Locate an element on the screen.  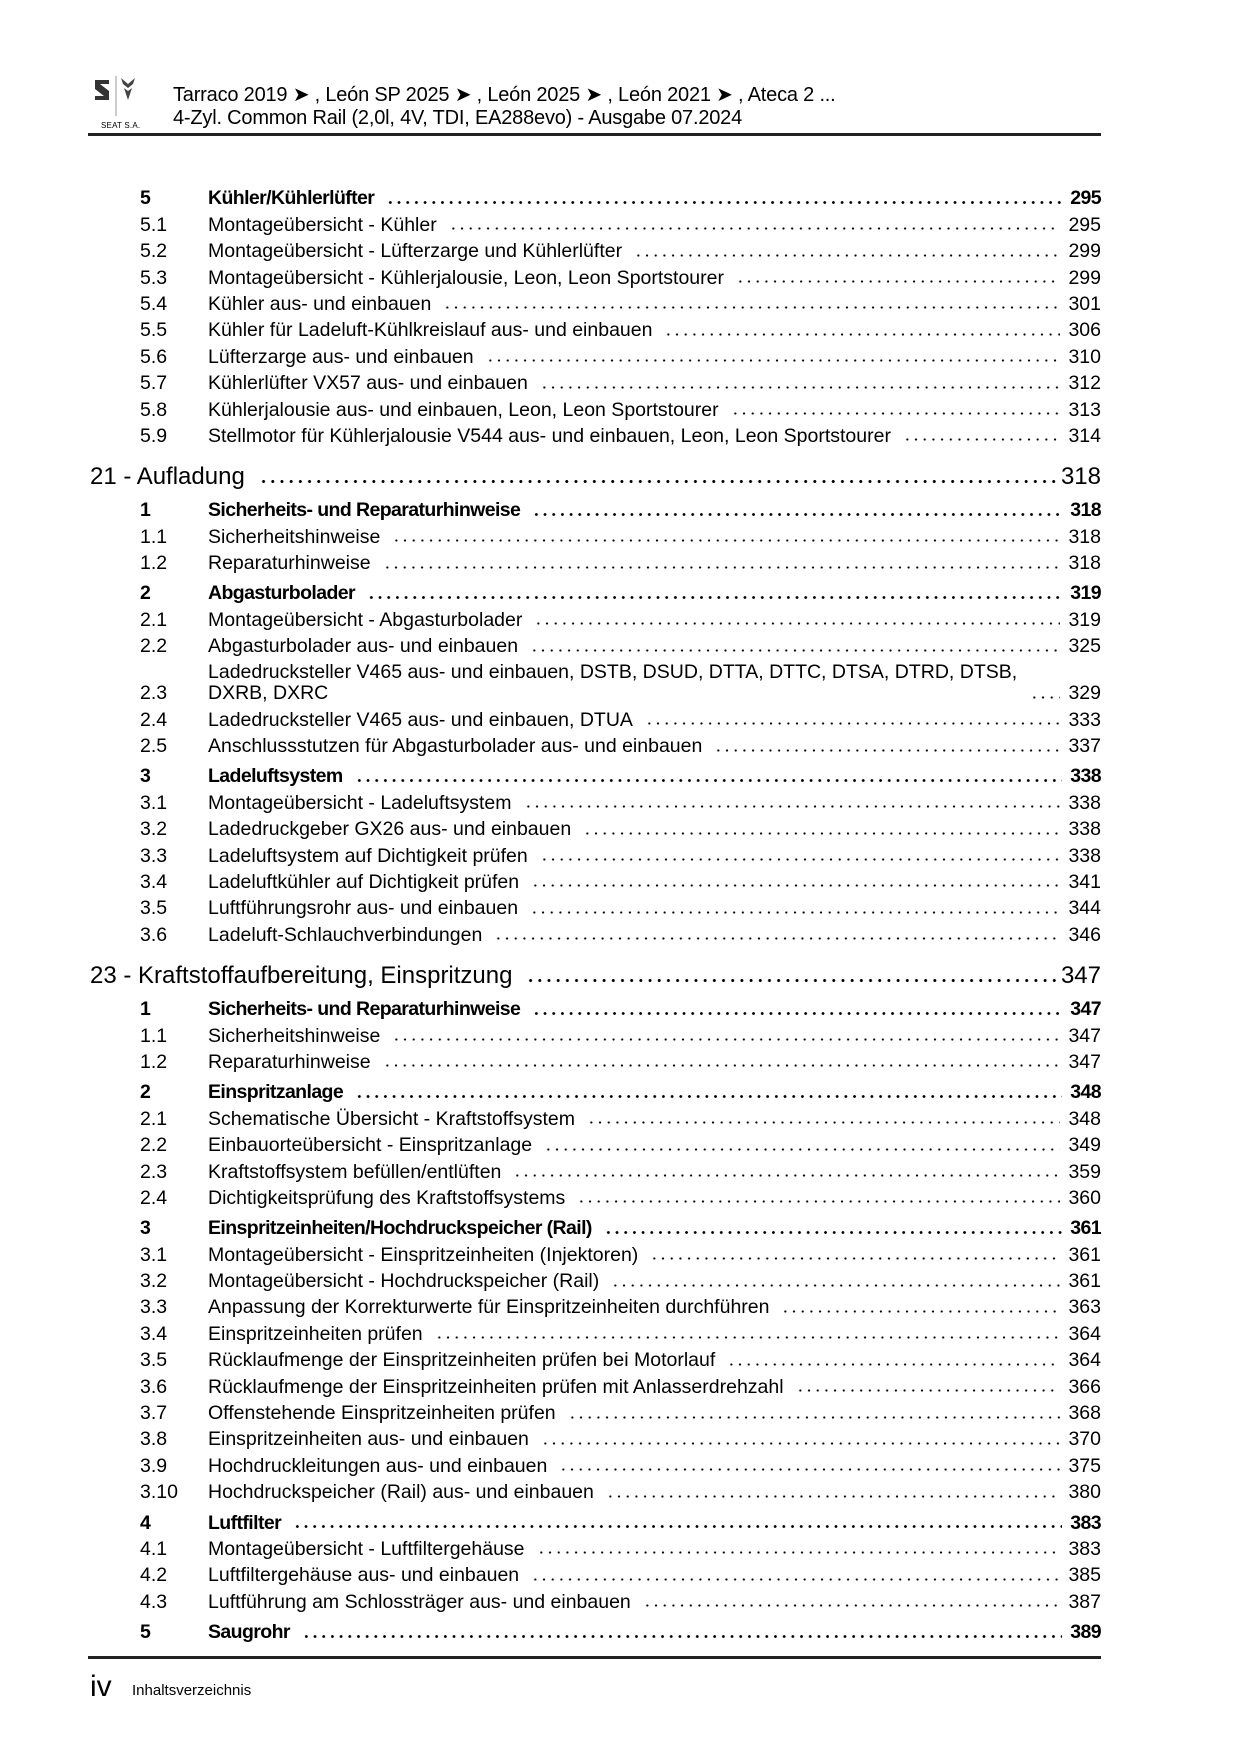
toc-entry: 2.1 Montageübersicht - Abgasturbolader 319 is located at coordinates (595, 617).